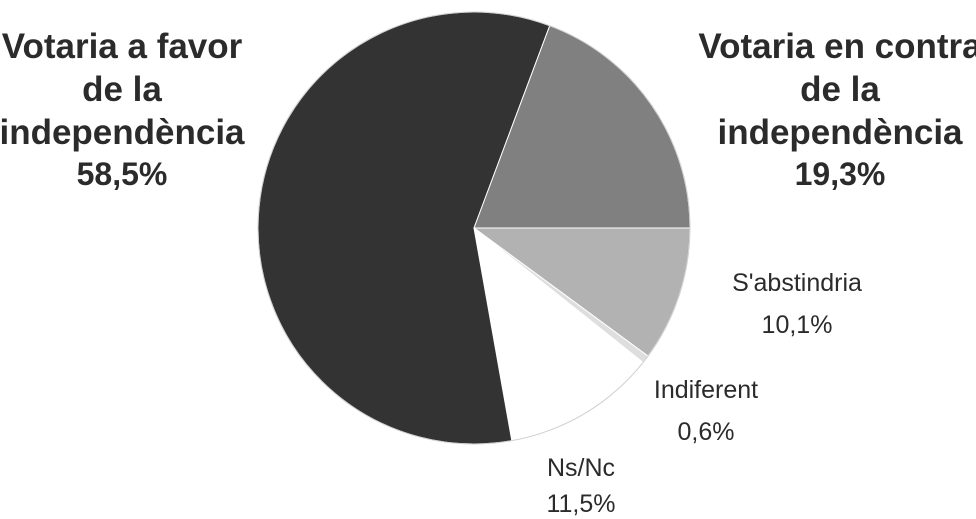 This screenshot has height=519, width=976. Describe the element at coordinates (122, 132) in the screenshot. I see `slice-label-favor-line3: independència` at that location.